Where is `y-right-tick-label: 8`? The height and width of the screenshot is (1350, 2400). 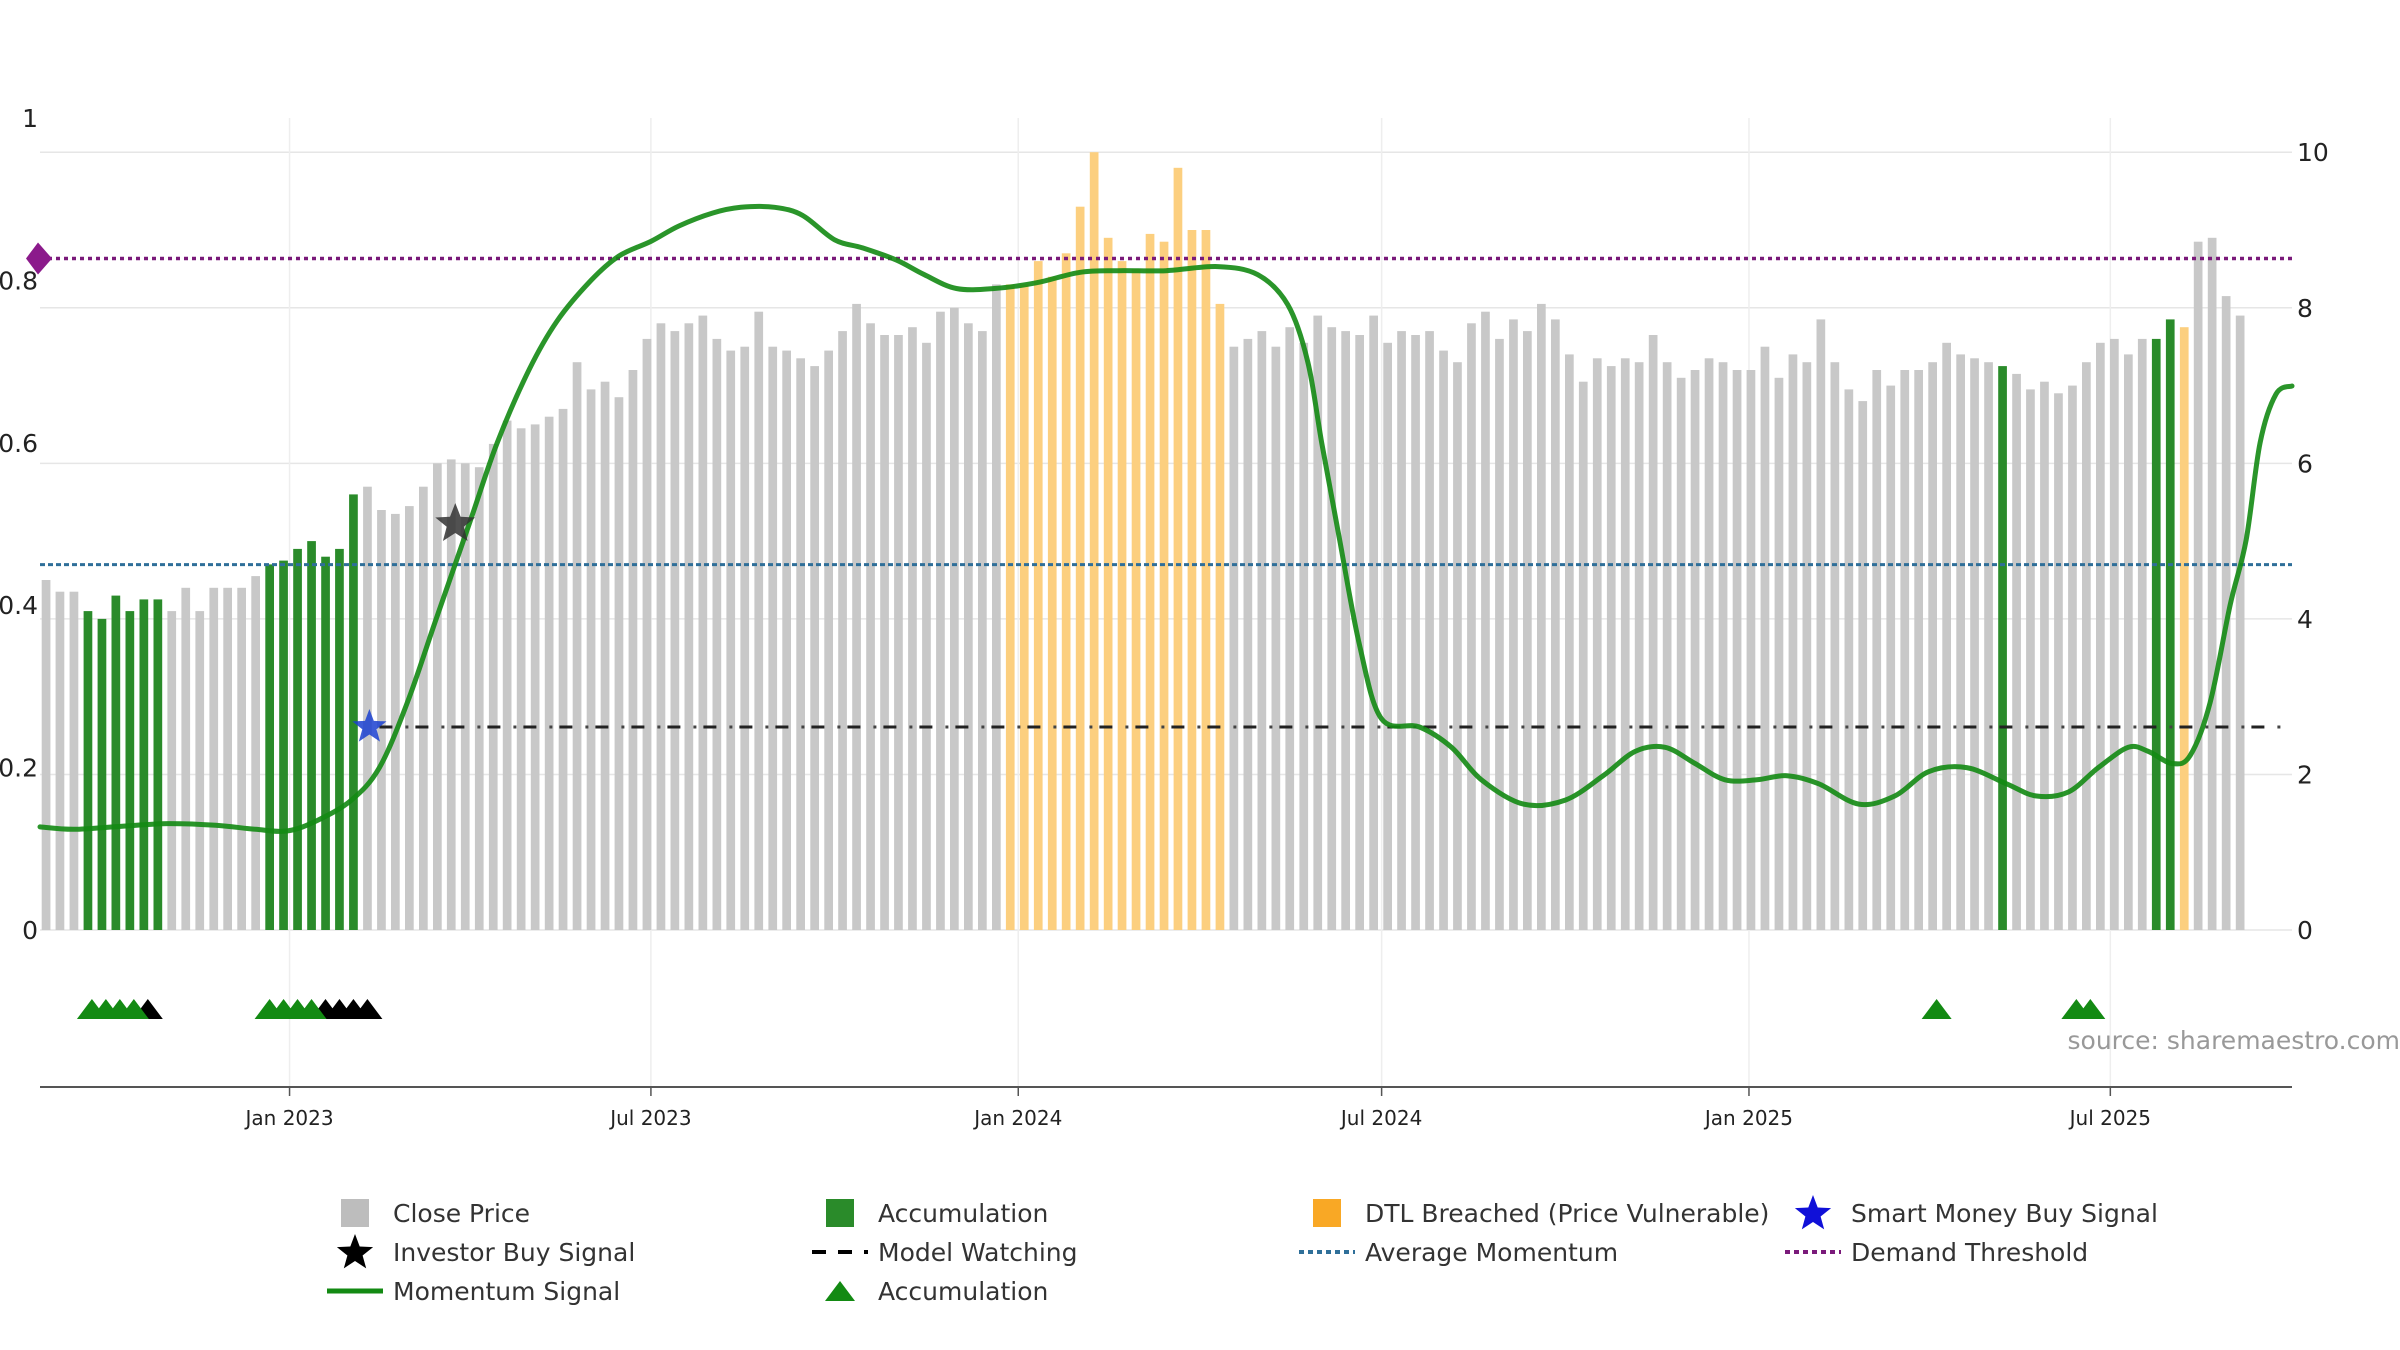
y-right-tick-label: 8 is located at coordinates (2305, 308).